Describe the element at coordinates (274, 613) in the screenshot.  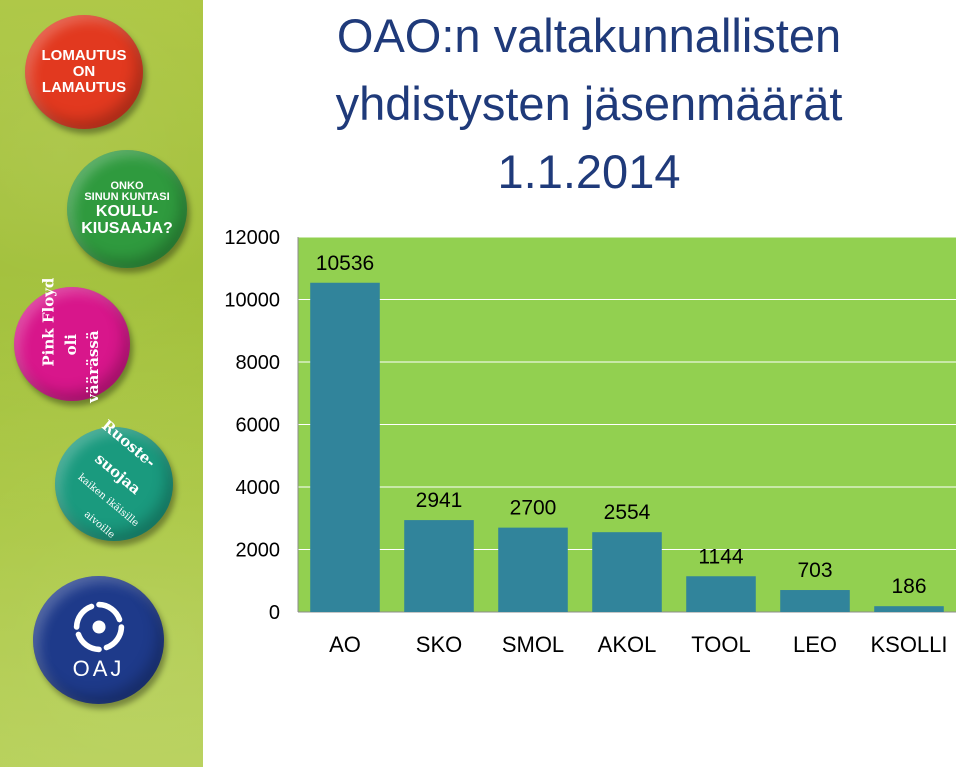
I see `y-tick-label: 0` at that location.